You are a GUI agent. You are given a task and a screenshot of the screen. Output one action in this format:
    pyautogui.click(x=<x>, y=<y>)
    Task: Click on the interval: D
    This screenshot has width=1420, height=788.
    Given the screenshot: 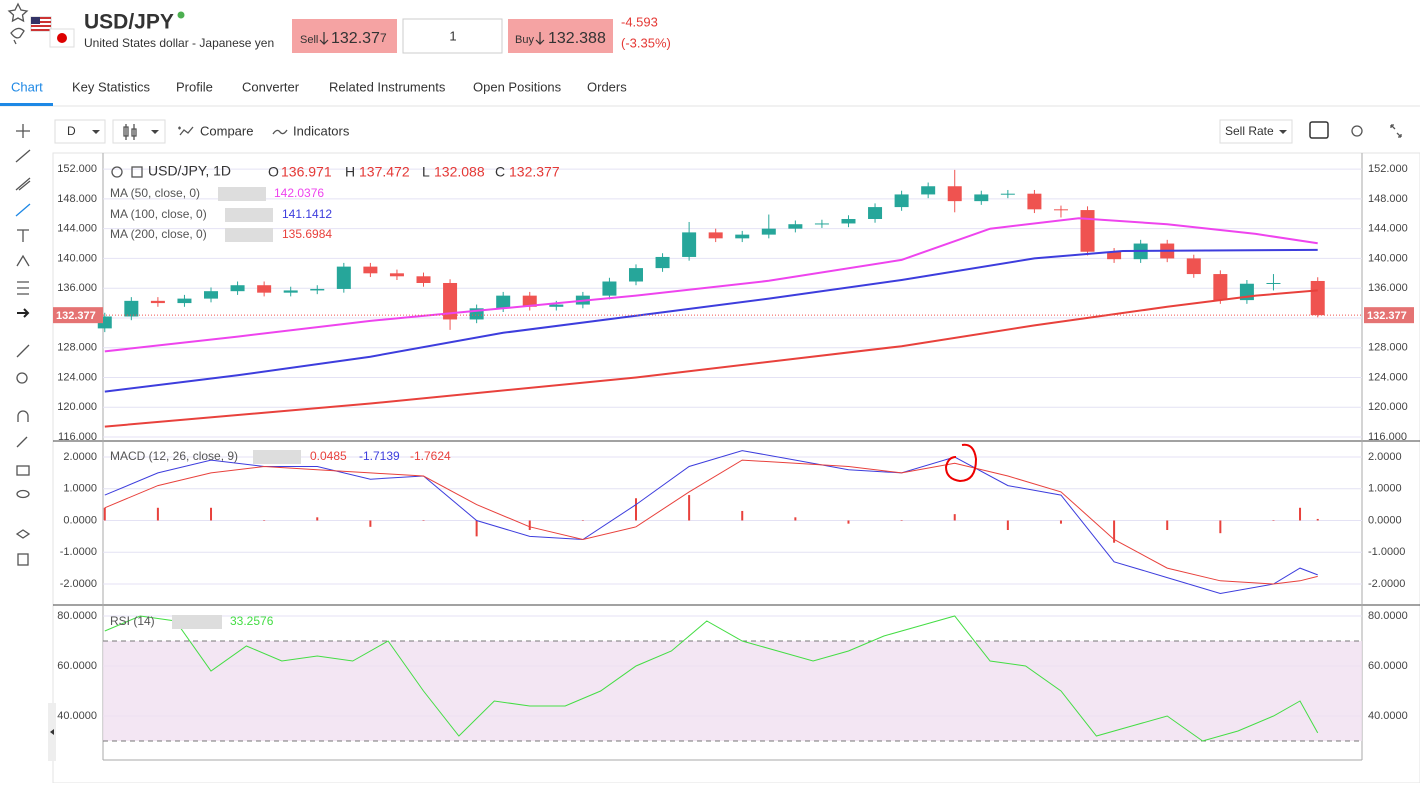 What is the action you would take?
    pyautogui.click(x=71, y=131)
    